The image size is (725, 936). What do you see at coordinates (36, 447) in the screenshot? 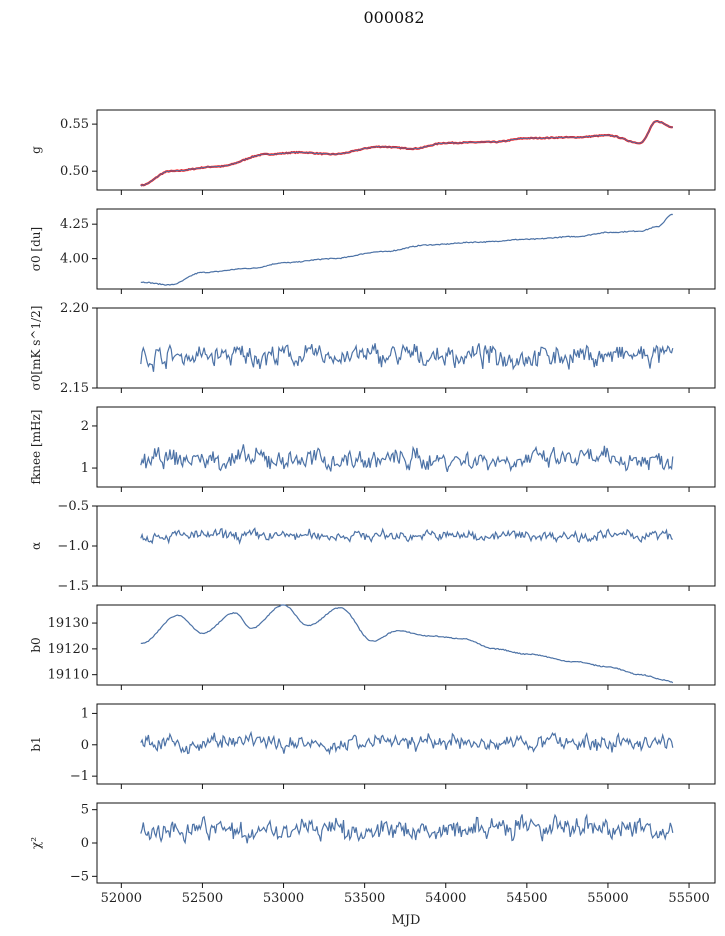
I see `y-axis-label: fknee [mHz]` at bounding box center [36, 447].